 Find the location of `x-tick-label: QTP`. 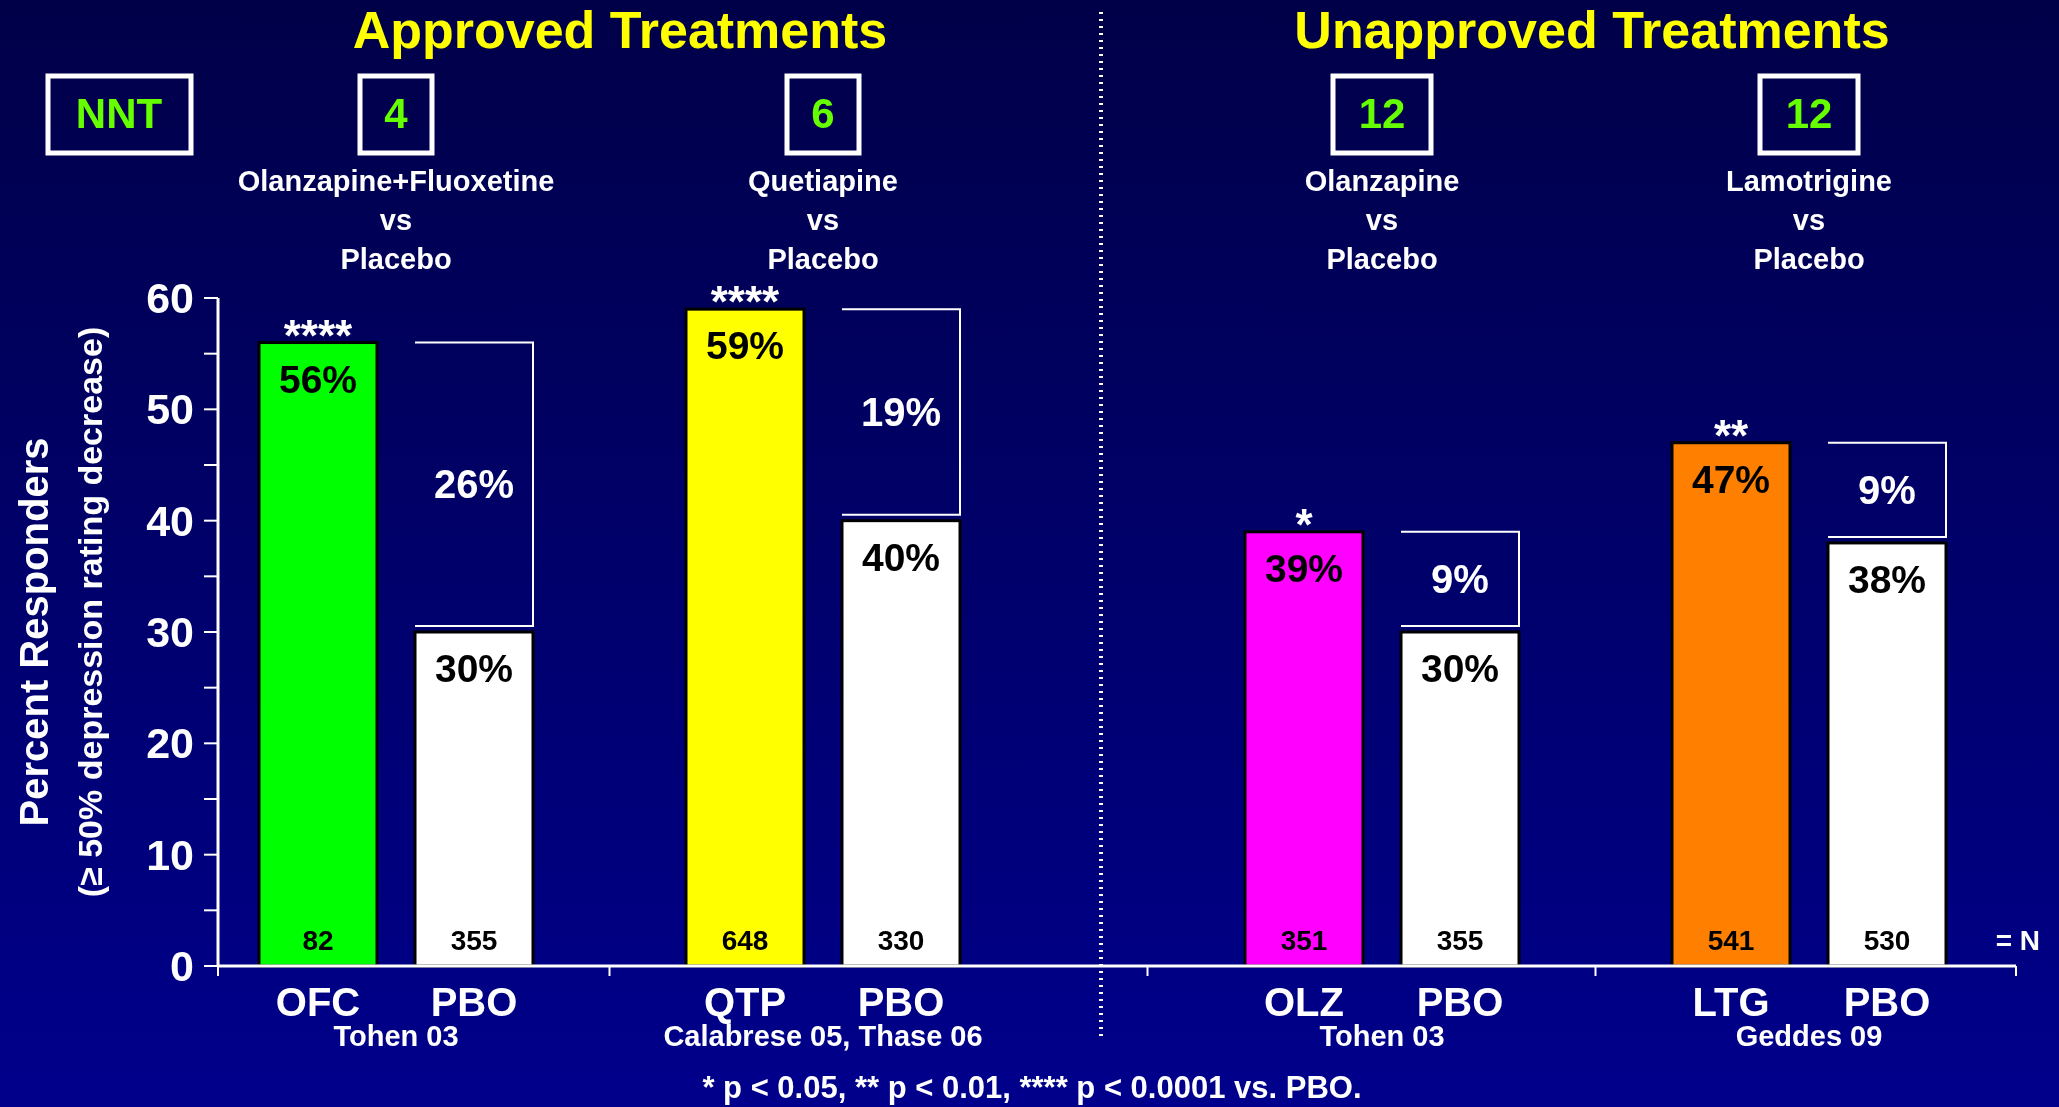

x-tick-label: QTP is located at coordinates (745, 1002).